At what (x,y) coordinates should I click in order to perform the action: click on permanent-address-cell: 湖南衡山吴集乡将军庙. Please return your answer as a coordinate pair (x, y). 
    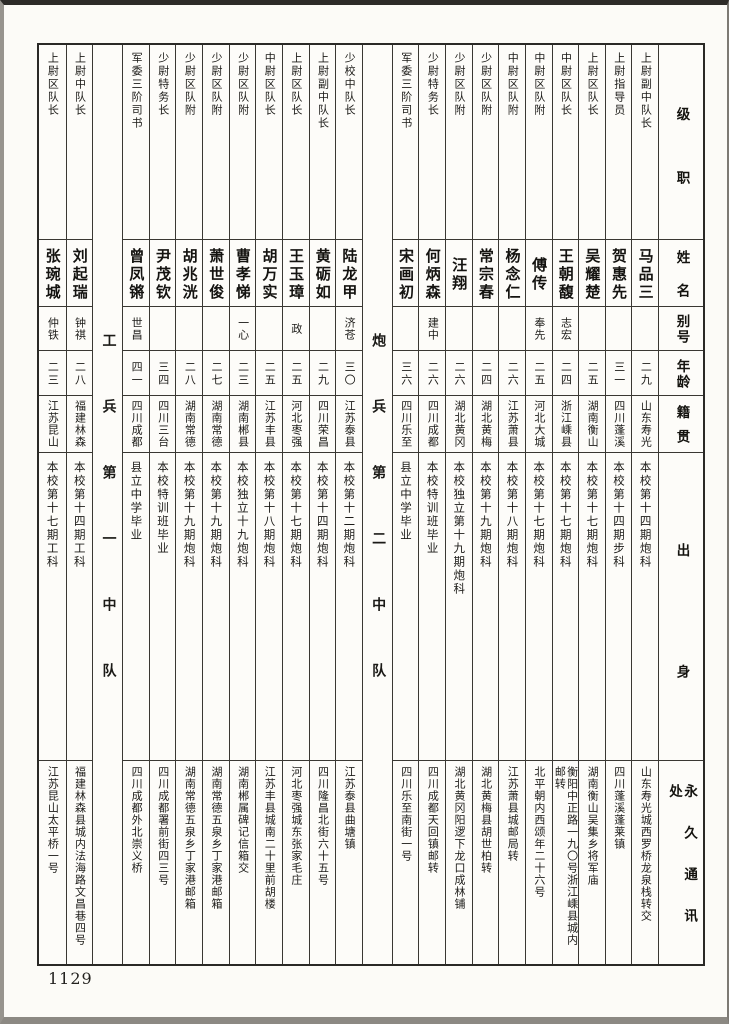
    Looking at the image, I should click on (592, 862).